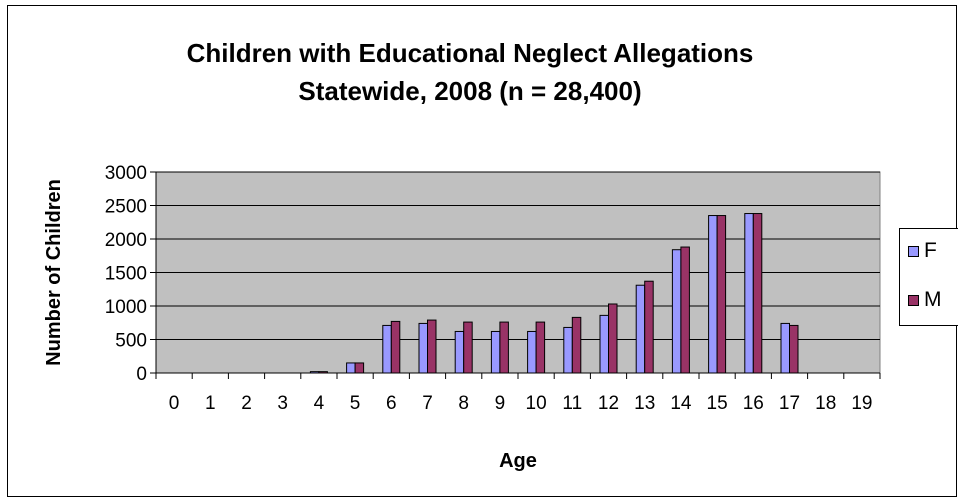  What do you see at coordinates (126, 274) in the screenshot?
I see `y-tick-label: 1500` at bounding box center [126, 274].